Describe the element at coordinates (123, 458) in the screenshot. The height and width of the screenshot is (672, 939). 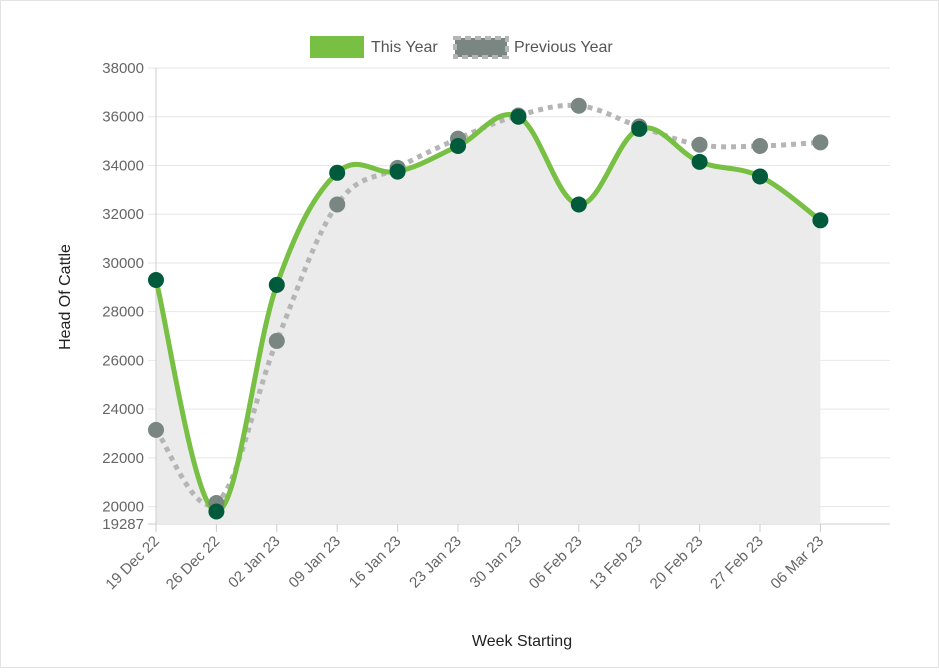
I see `y-tick-label: 22000` at that location.